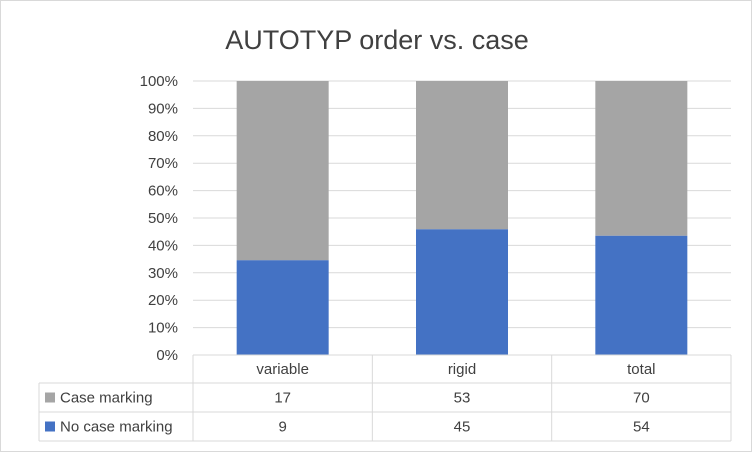  I want to click on bar-segment-rigid-case-marking, so click(462, 155).